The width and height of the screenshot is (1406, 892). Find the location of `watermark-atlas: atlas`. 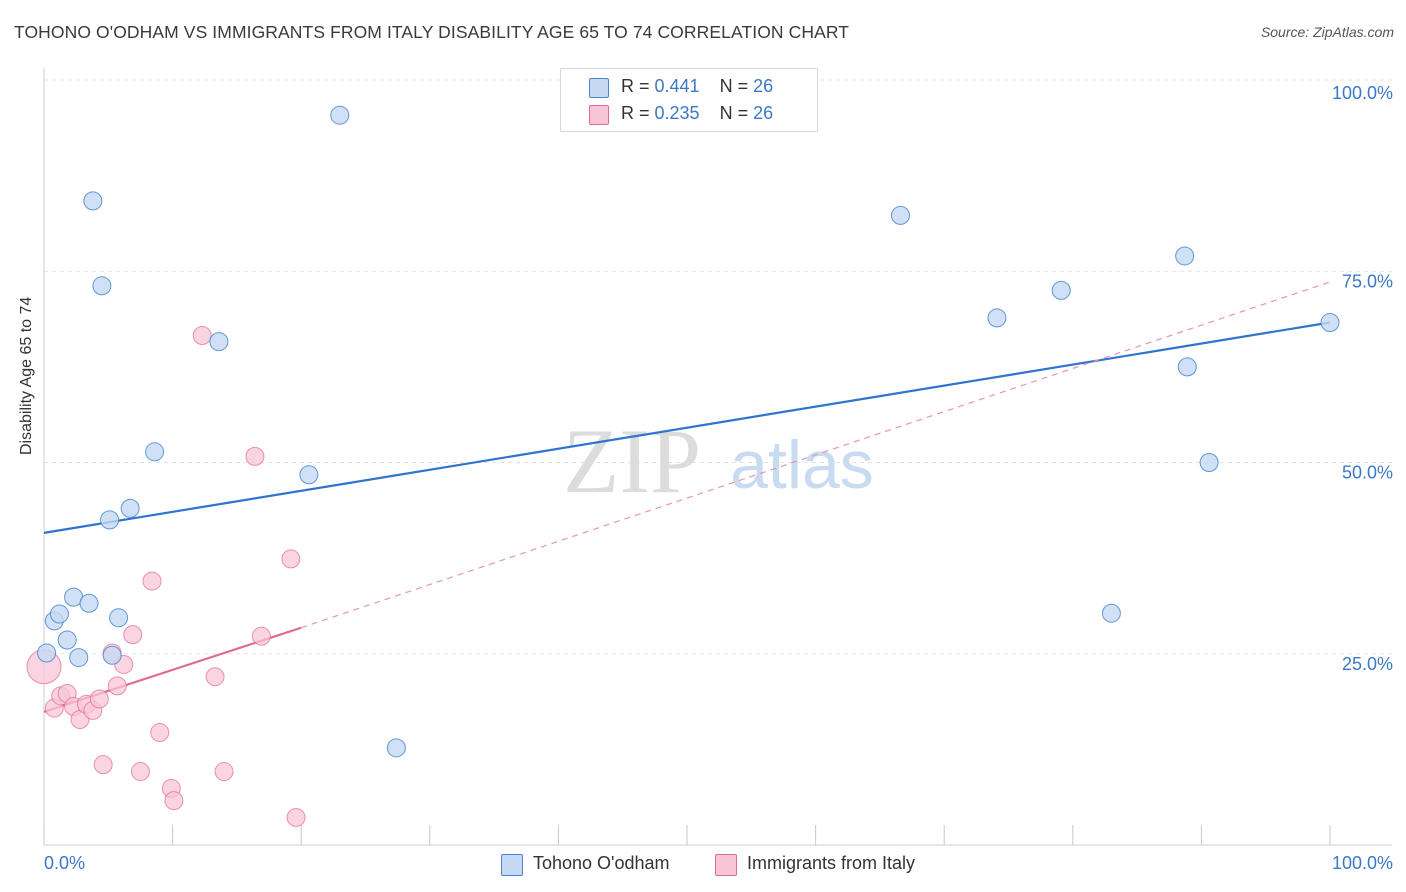

watermark-atlas: atlas is located at coordinates (802, 465).